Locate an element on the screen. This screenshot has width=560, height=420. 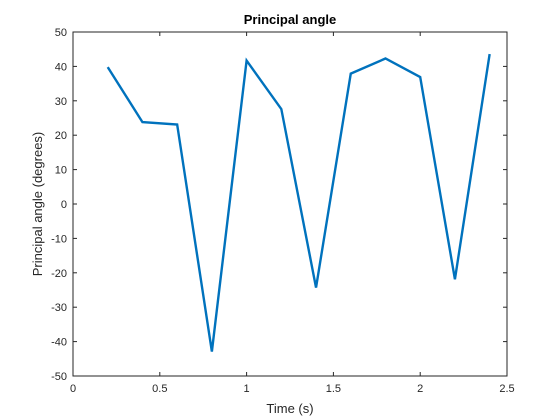
y-tick-label: -50 is located at coordinates (59, 377).